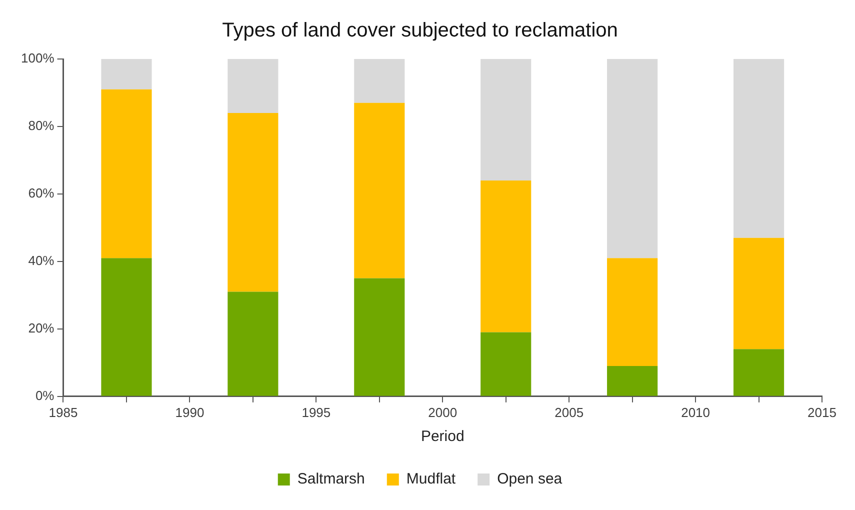  I want to click on legend-label: Open sea, so click(530, 479).